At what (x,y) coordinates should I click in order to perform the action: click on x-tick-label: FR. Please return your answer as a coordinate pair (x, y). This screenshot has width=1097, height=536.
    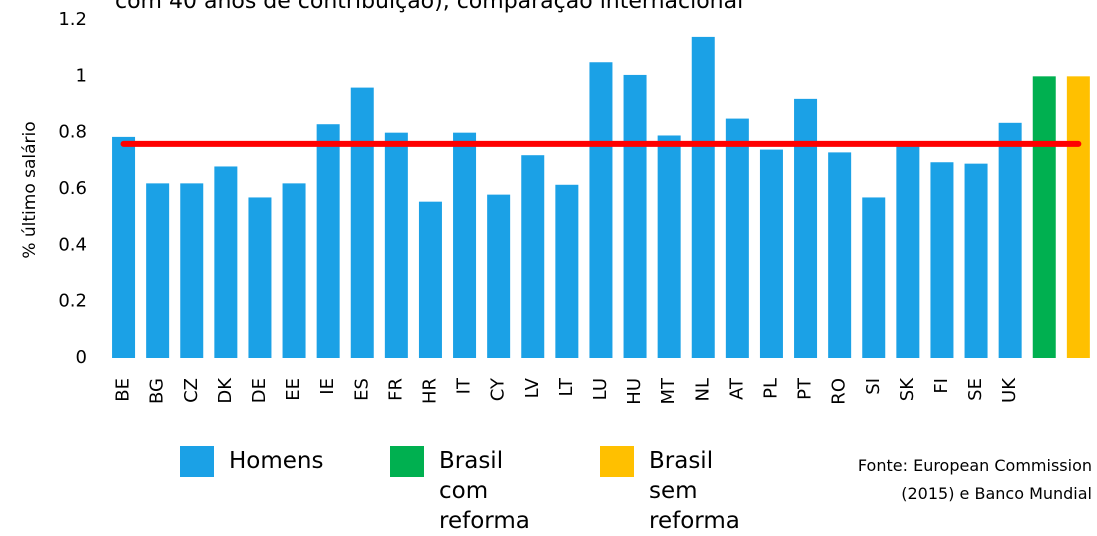
    Looking at the image, I should click on (395, 389).